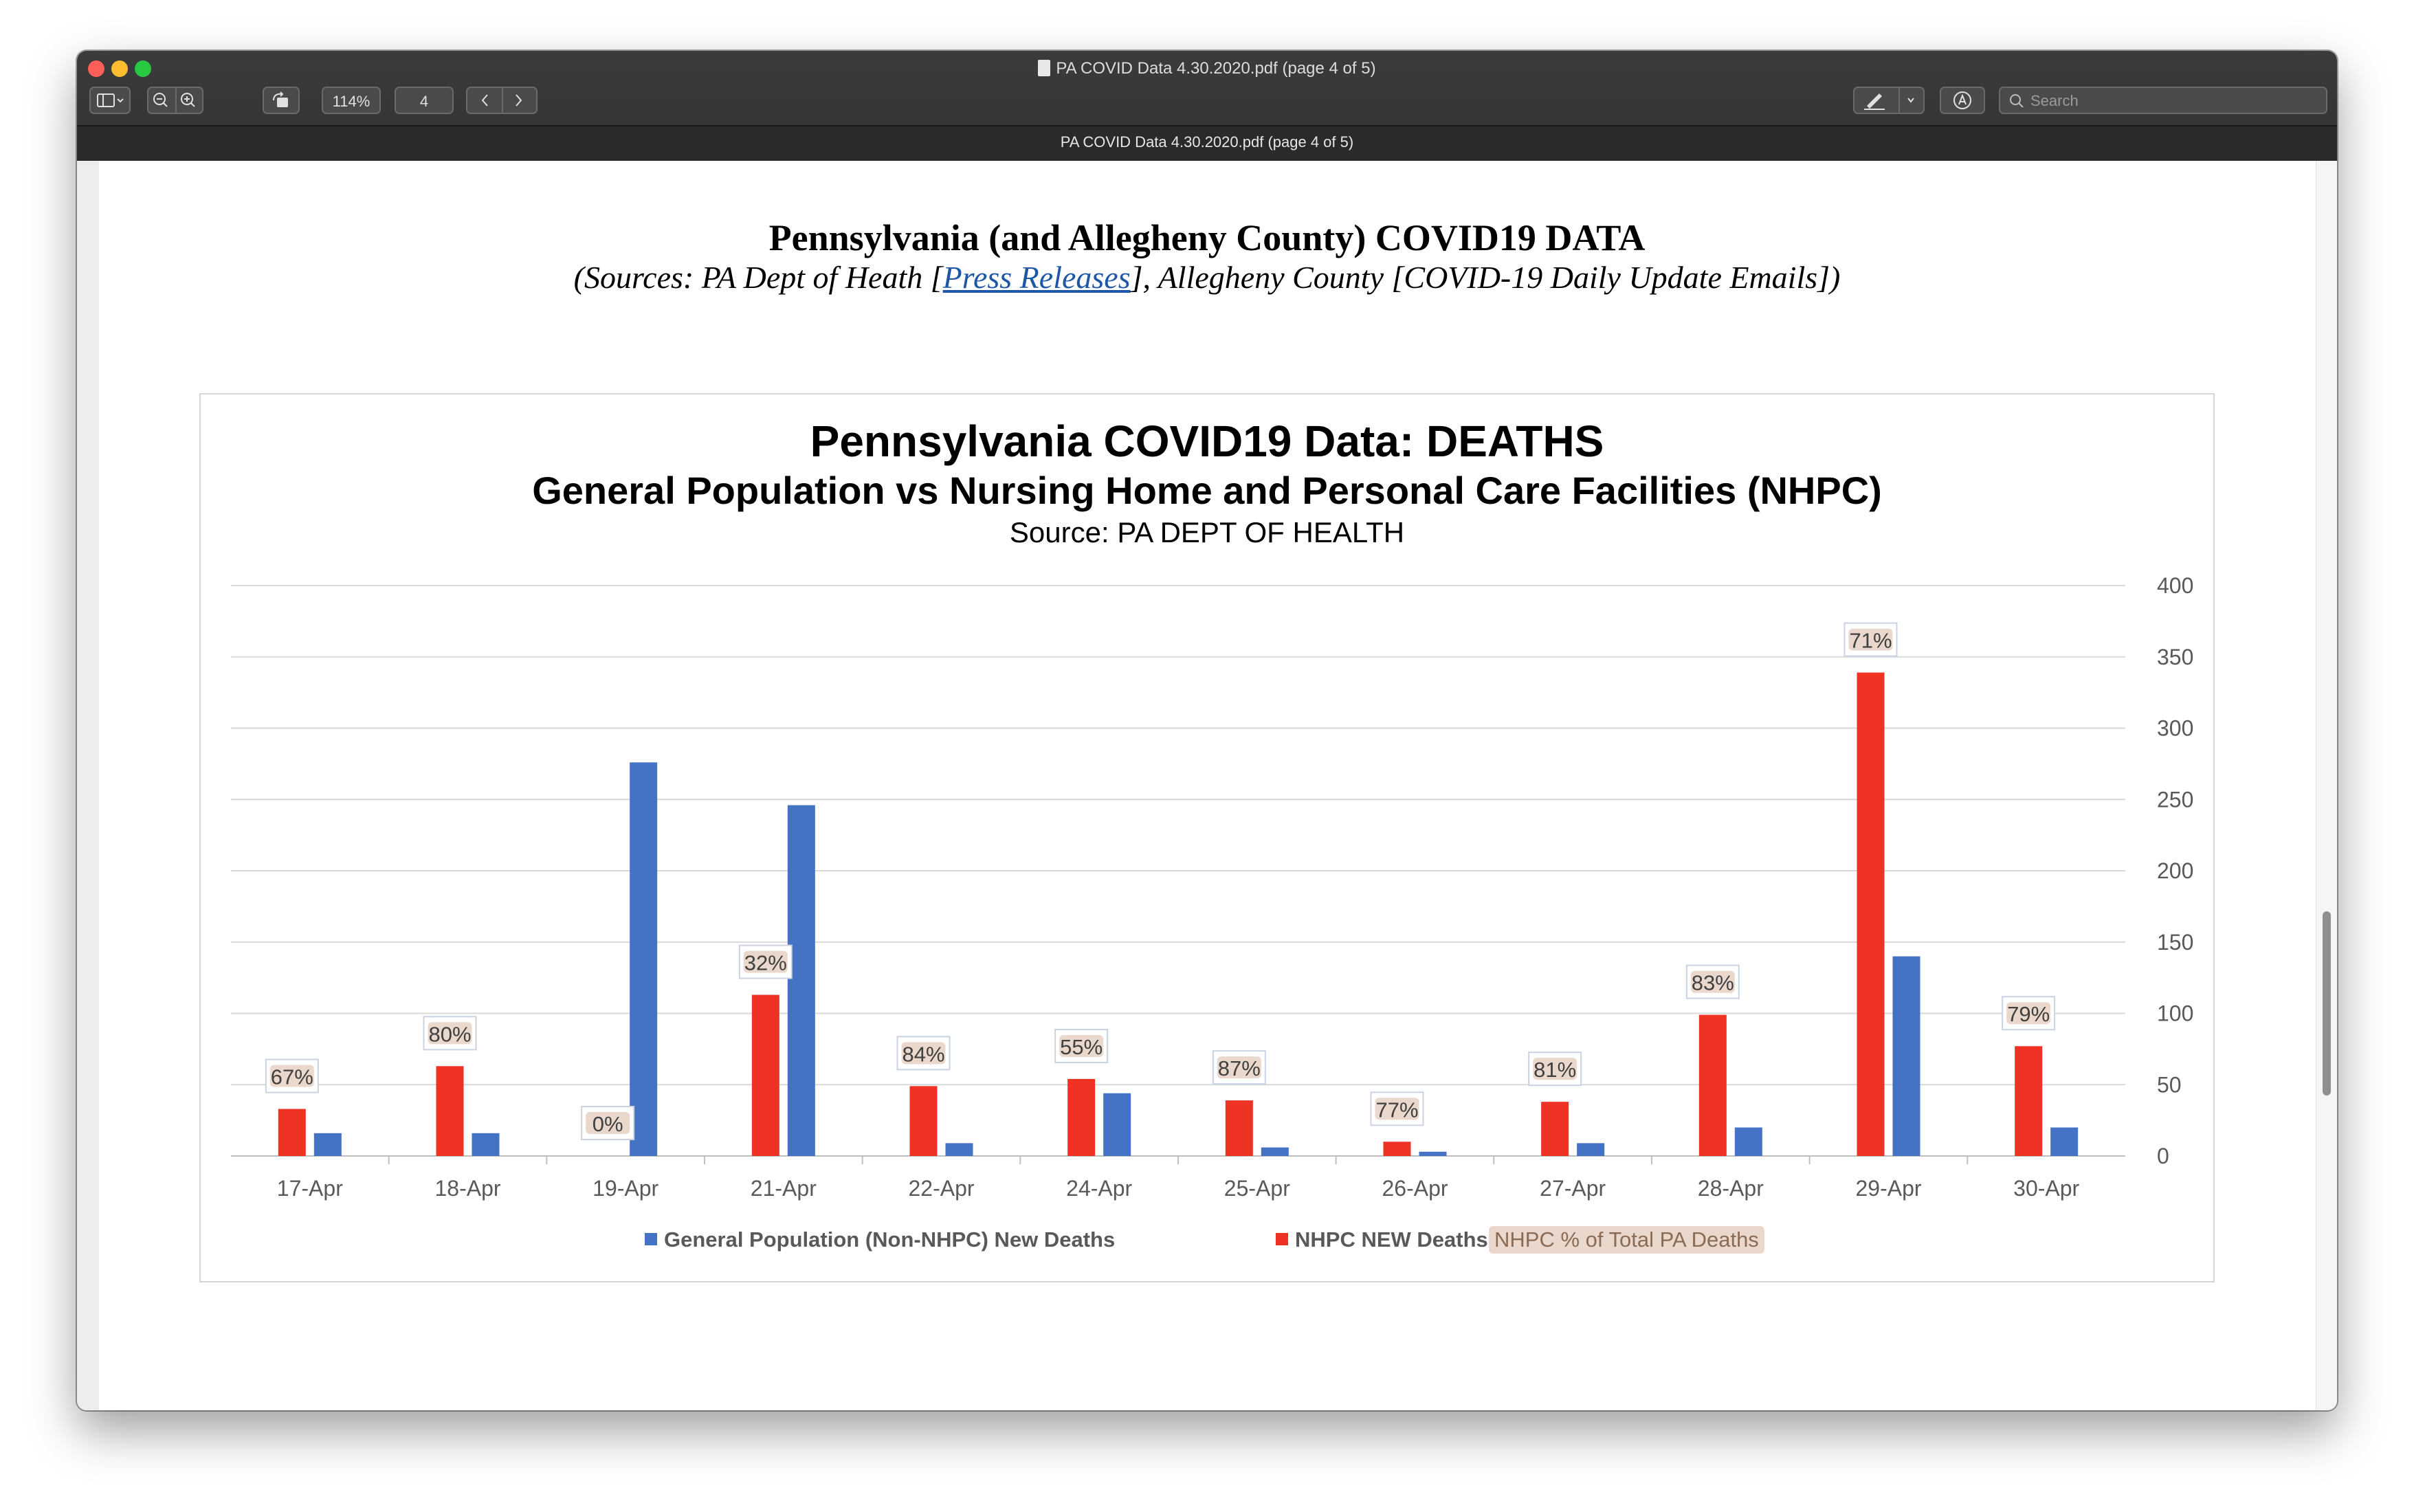 The width and height of the screenshot is (2414, 1512). I want to click on annotate-button, so click(1962, 100).